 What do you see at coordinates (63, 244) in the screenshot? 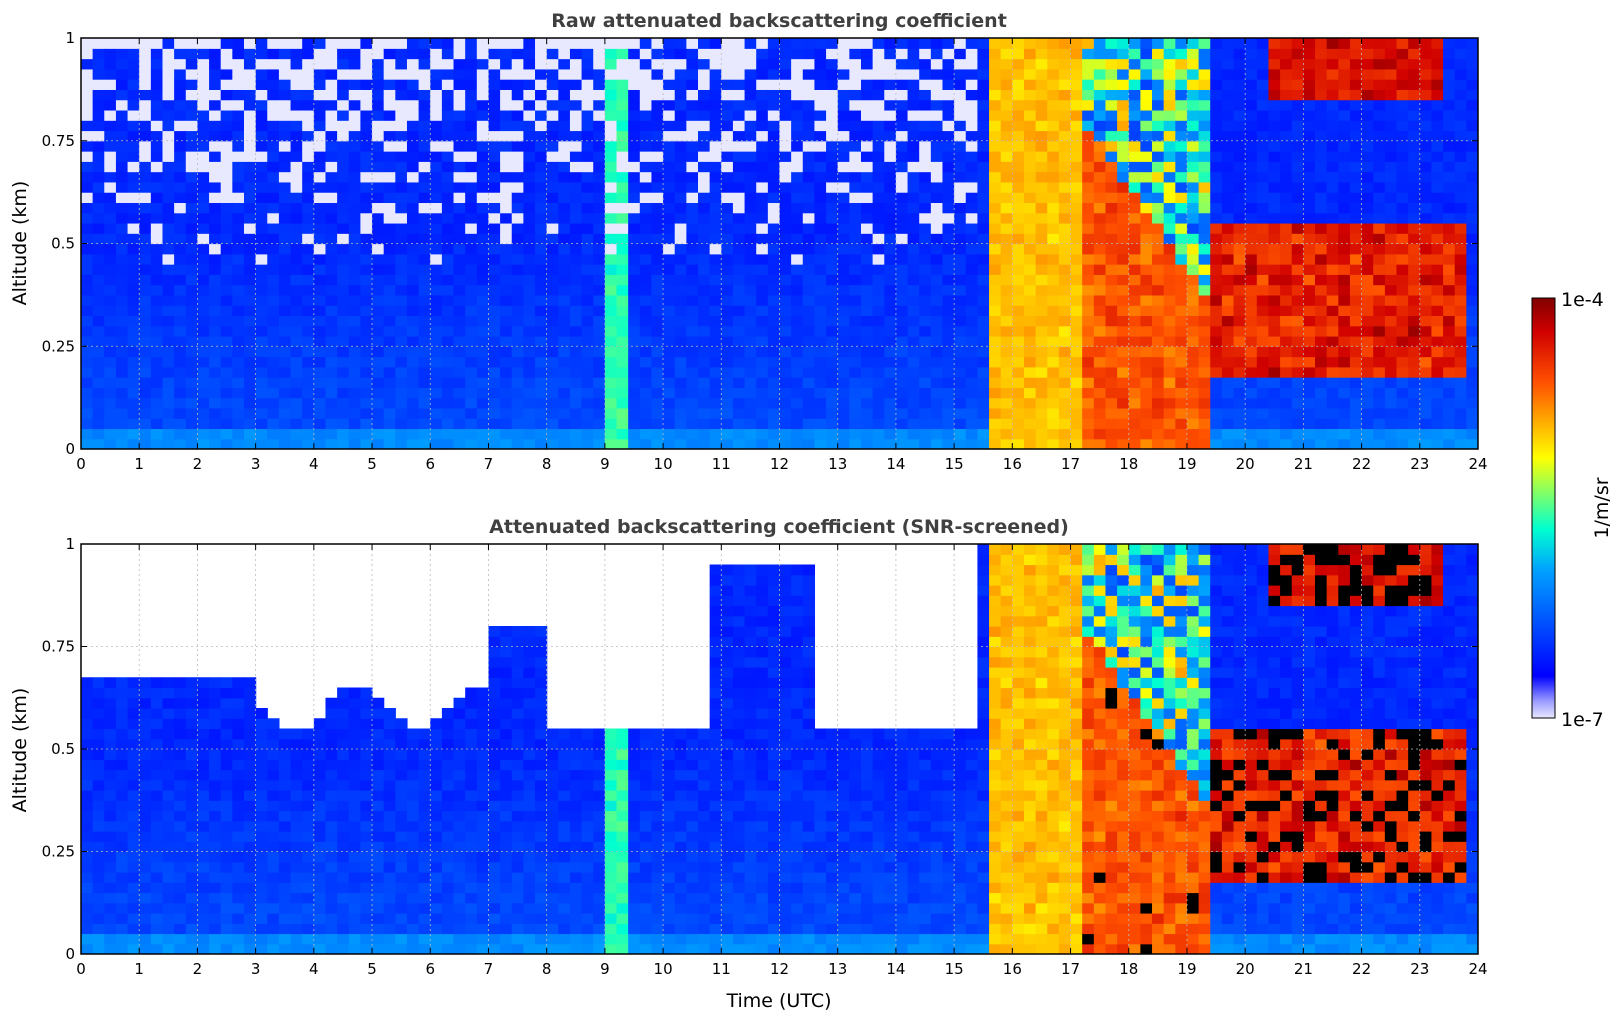
I see `y-tick-label: 0.5` at bounding box center [63, 244].